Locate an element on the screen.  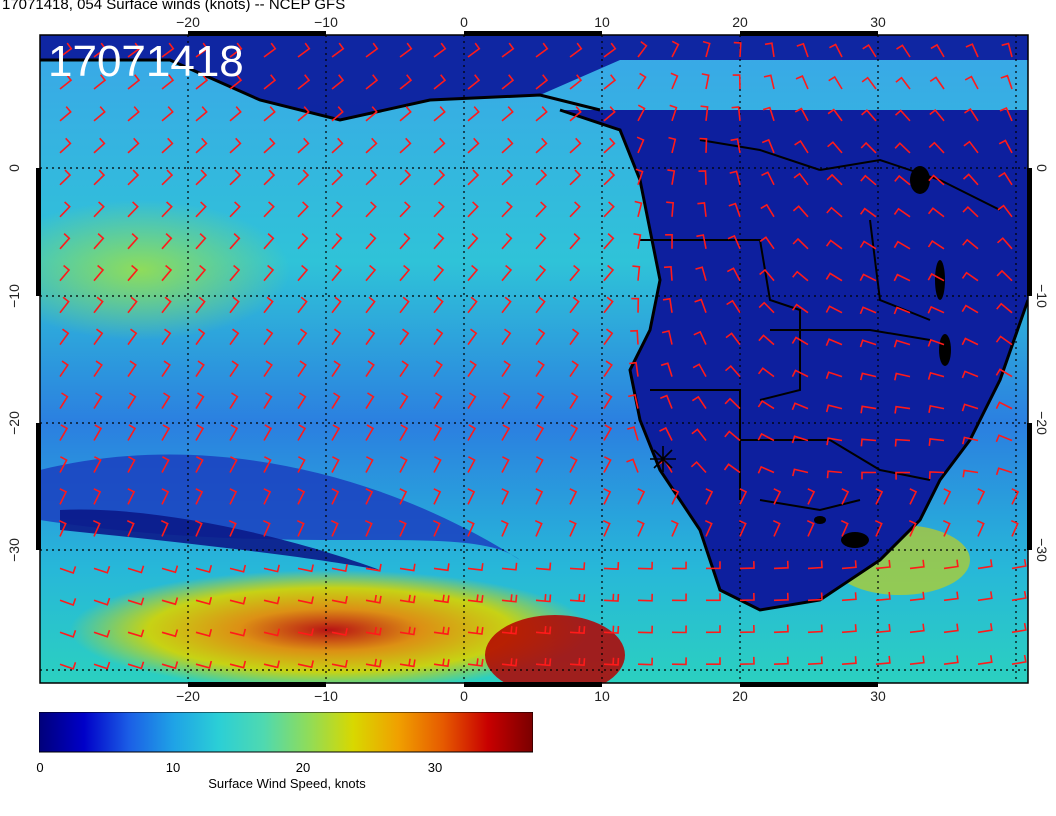
western-green-band is located at coordinates (165, 270).